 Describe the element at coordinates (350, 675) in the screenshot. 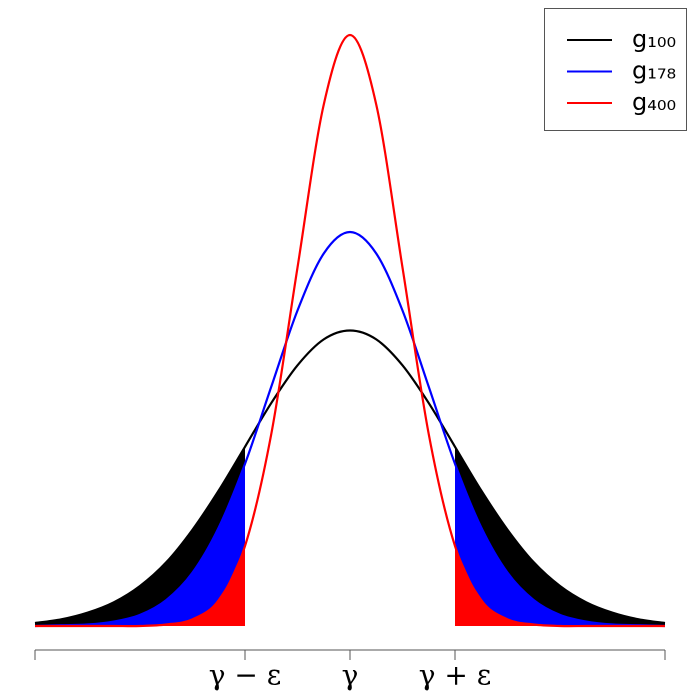

I see `x-tick-label: γ` at that location.